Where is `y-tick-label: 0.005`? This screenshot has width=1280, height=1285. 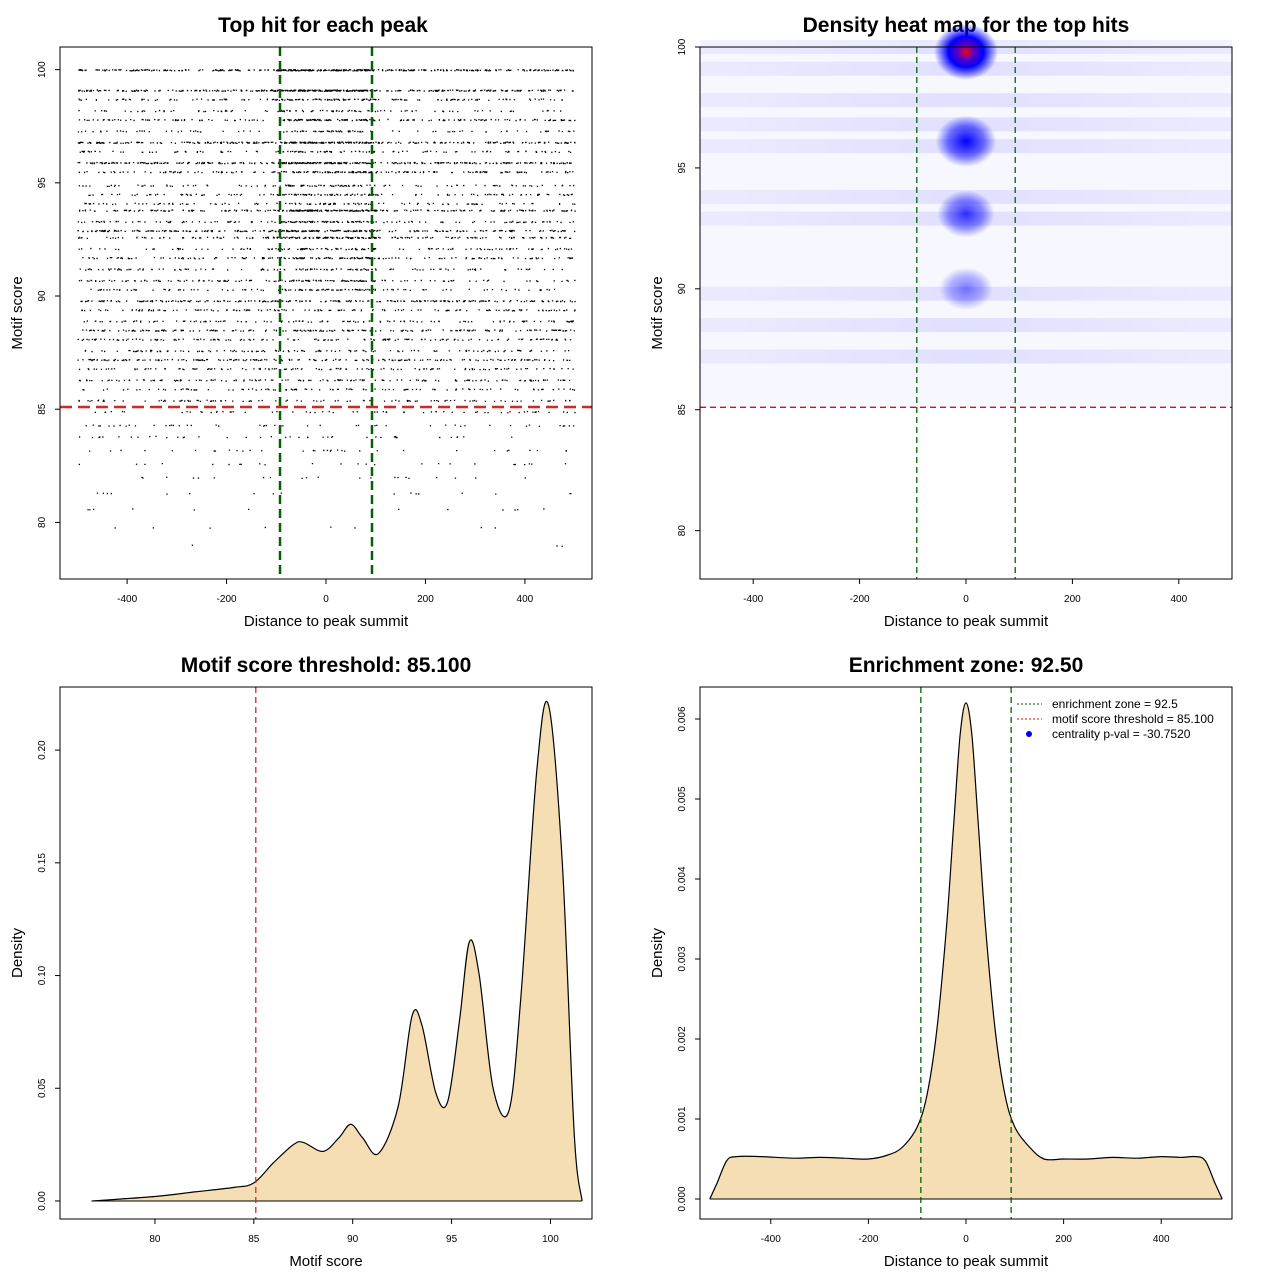
y-tick-label: 0.005 is located at coordinates (682, 798).